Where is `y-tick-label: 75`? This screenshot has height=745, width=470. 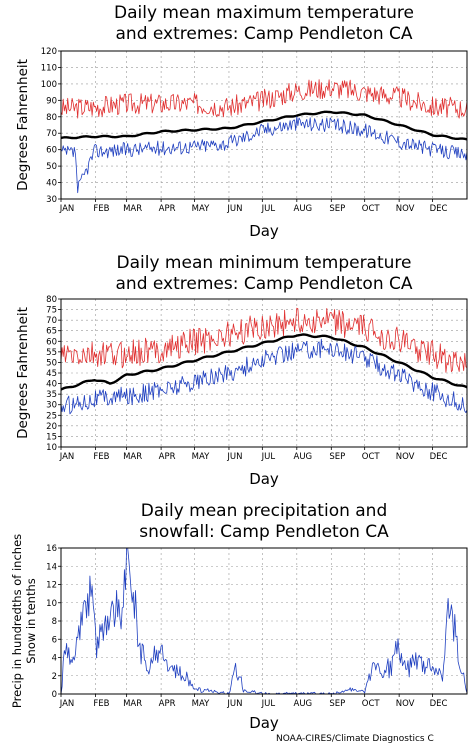 y-tick-label: 75 is located at coordinates (51, 311).